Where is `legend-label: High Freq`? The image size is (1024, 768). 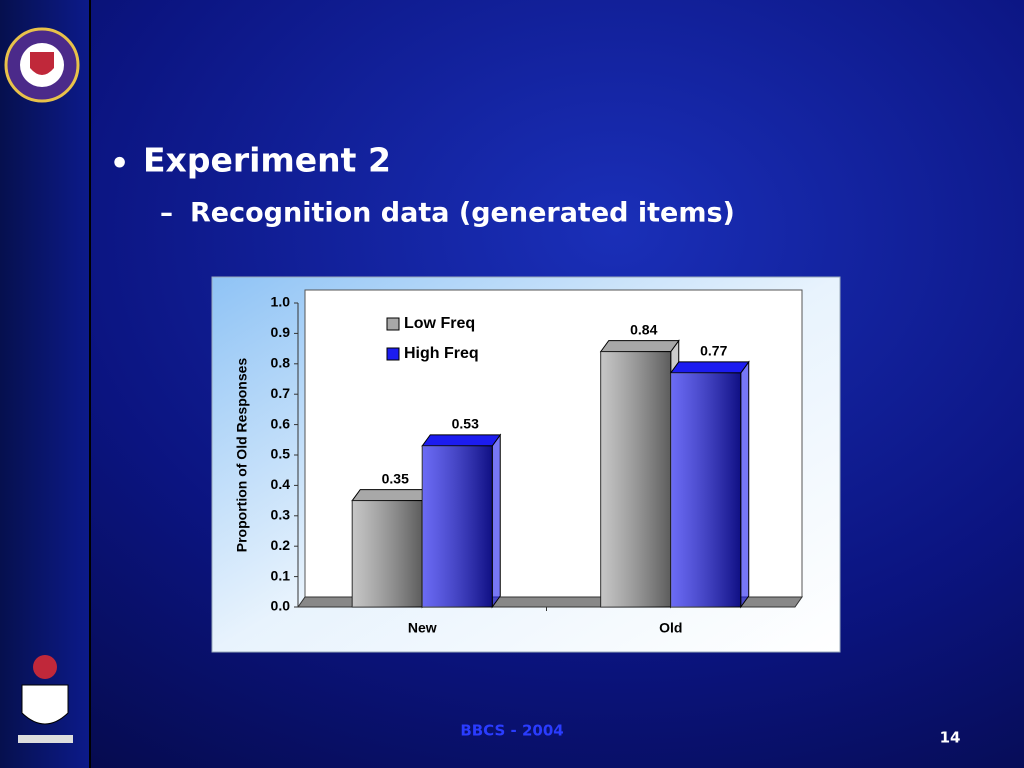
legend-label: High Freq is located at coordinates (441, 353).